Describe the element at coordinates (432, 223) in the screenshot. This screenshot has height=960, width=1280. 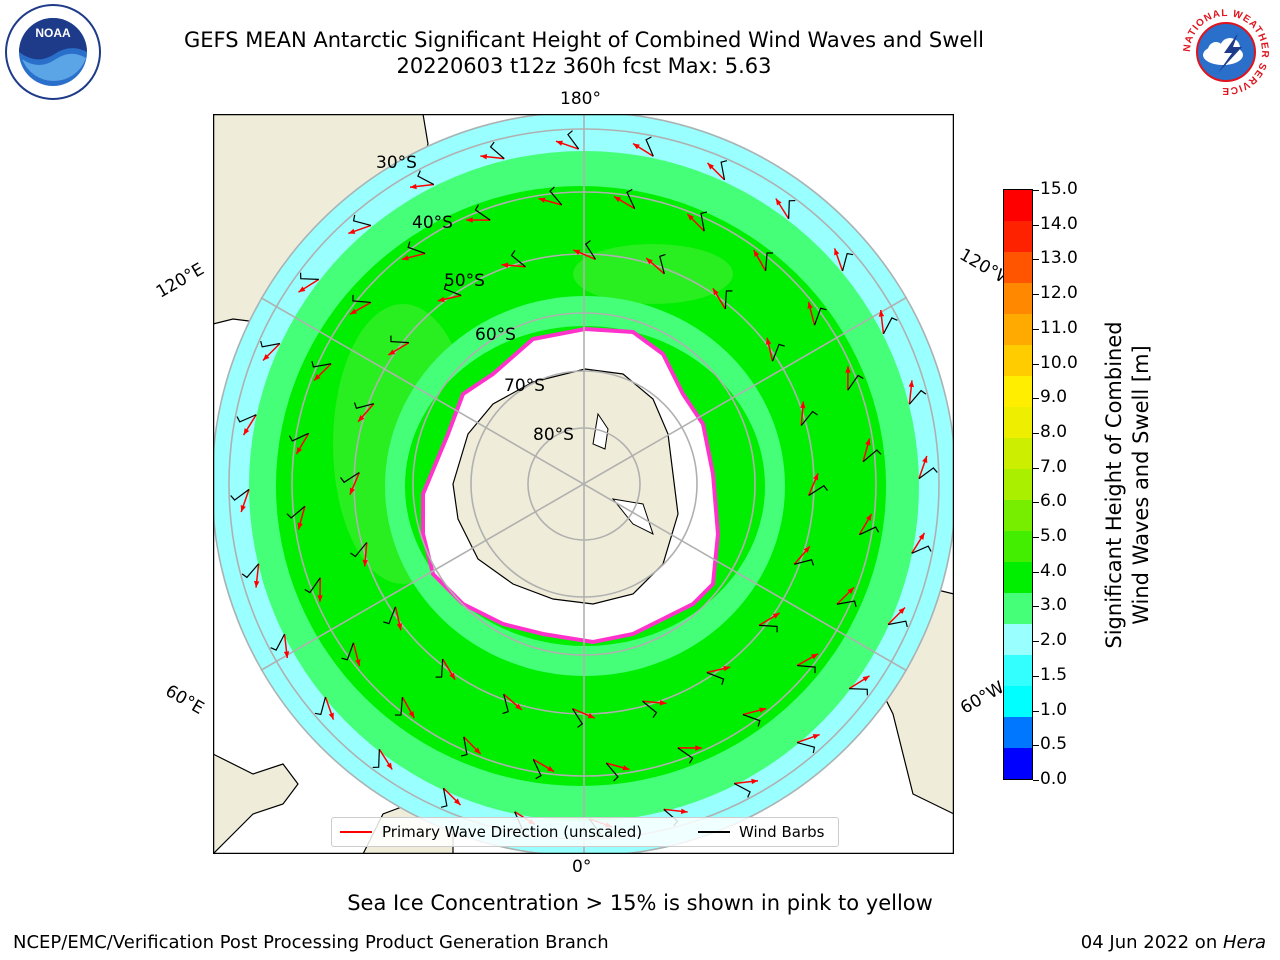
I see `lat-label-40s: 40°S` at that location.